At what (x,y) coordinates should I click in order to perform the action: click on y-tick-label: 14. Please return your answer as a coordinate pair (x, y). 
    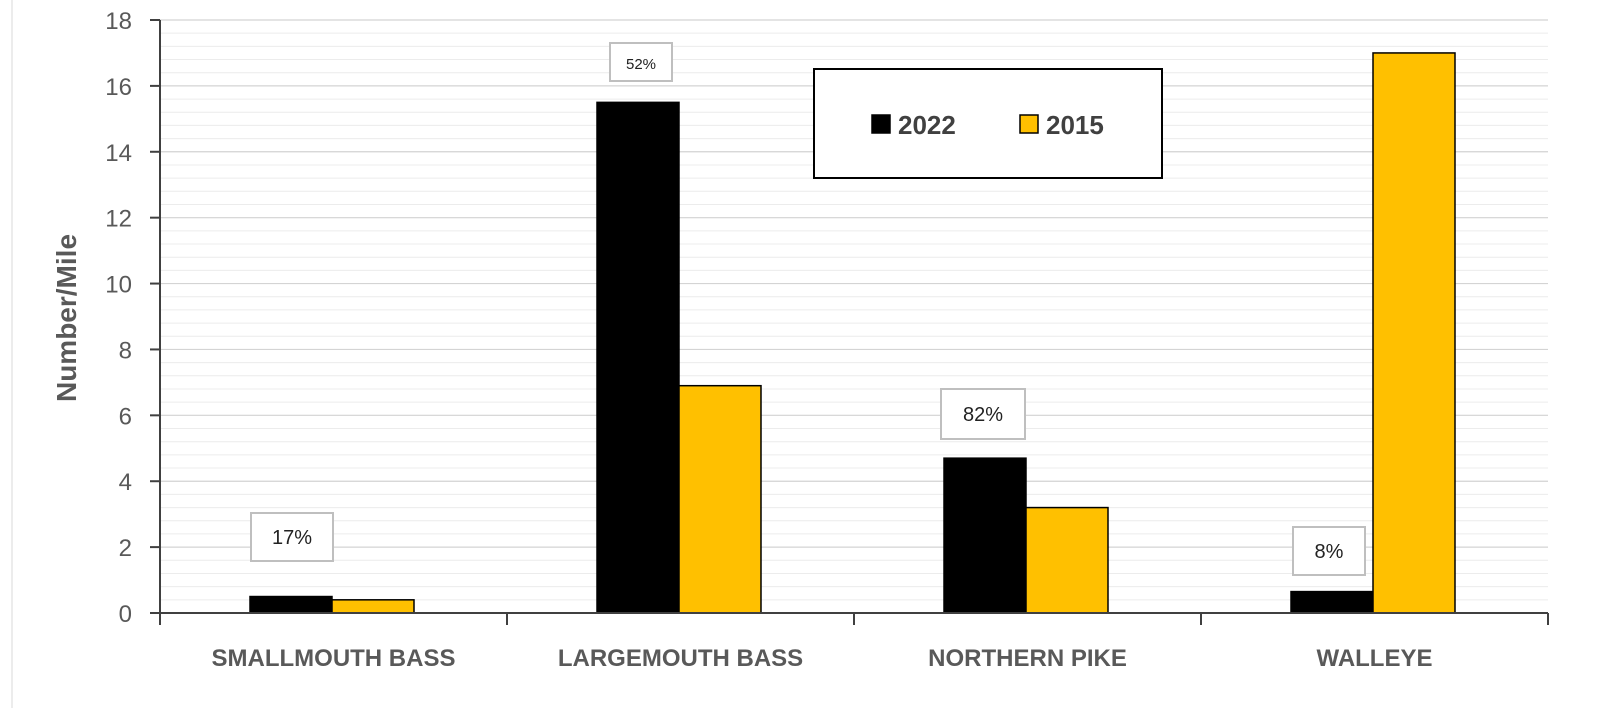
    Looking at the image, I should click on (118, 153).